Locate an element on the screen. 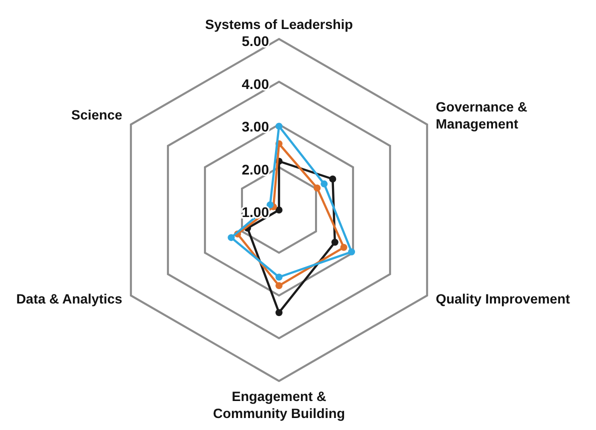 This screenshot has width=596, height=430. y-tick-label: 2.00 is located at coordinates (256, 169).